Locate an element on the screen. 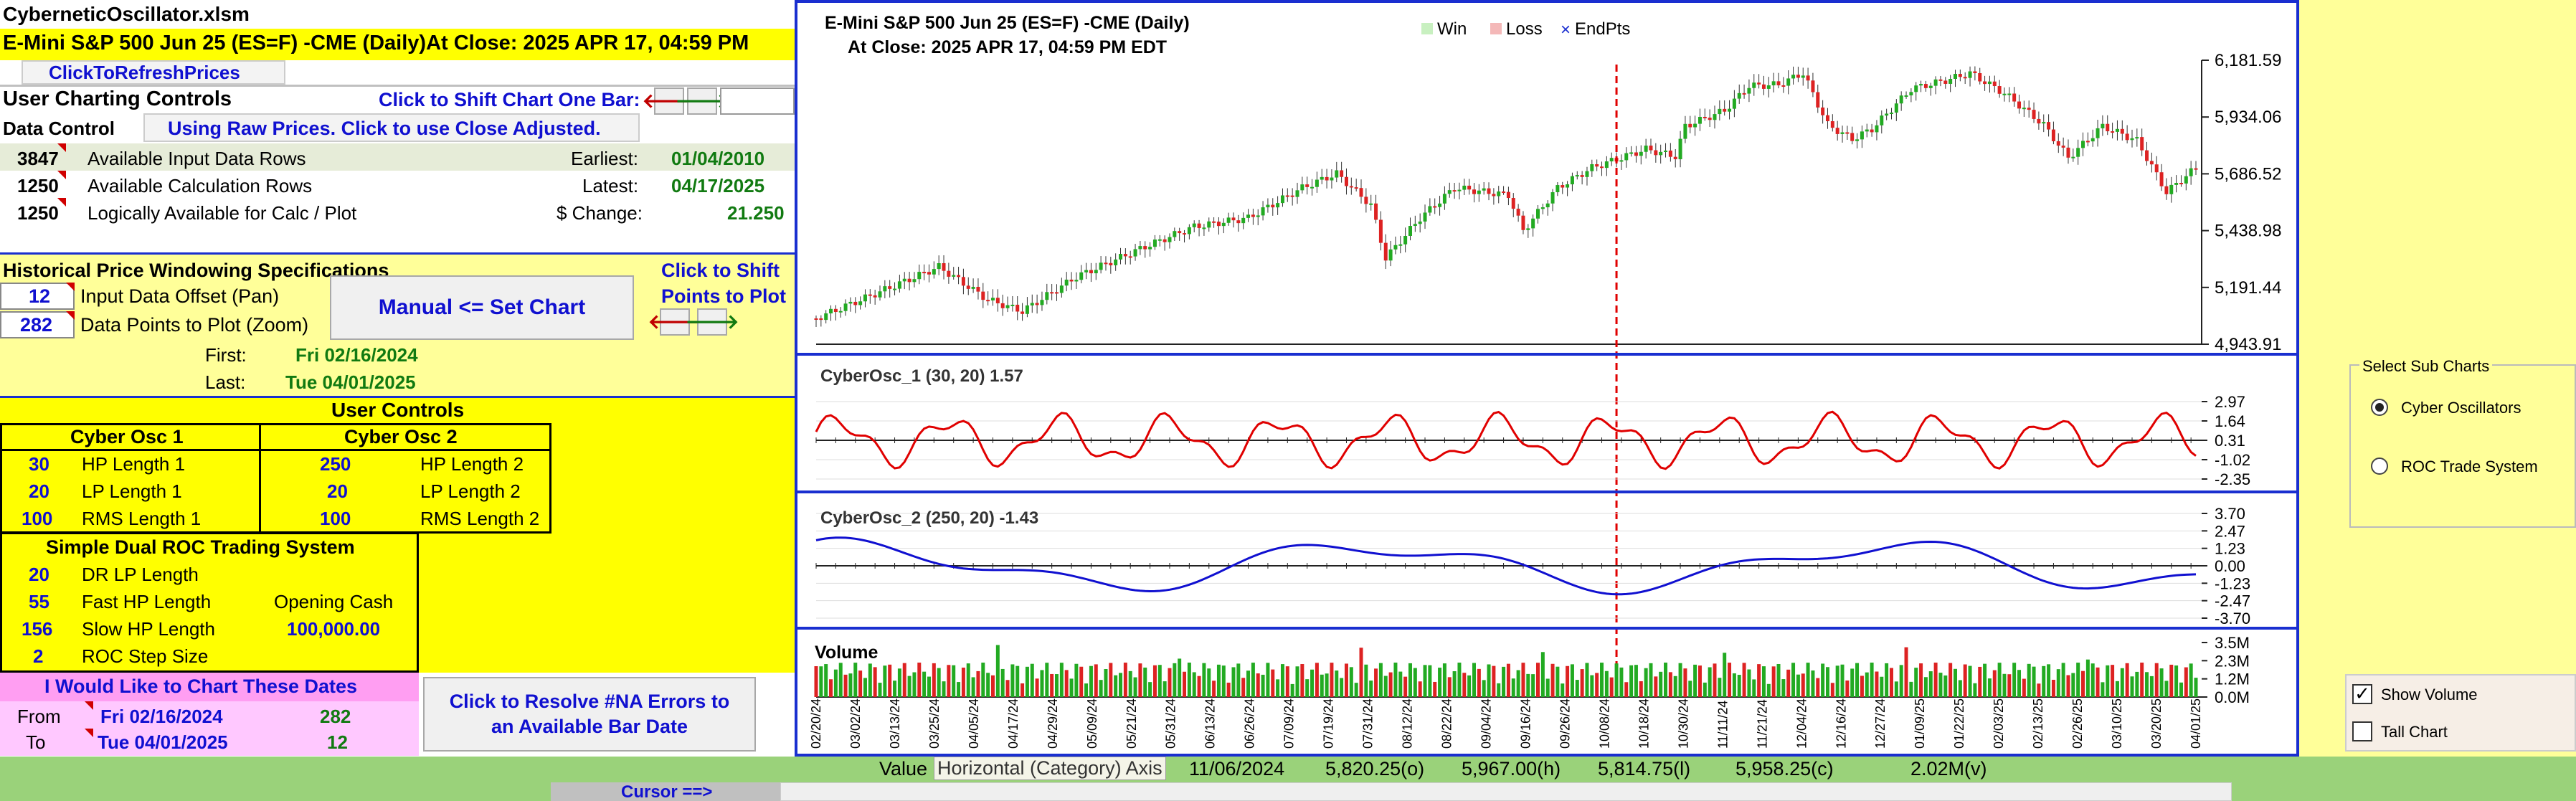 The width and height of the screenshot is (2576, 801). input-rows-value: 3847 is located at coordinates (38, 159).